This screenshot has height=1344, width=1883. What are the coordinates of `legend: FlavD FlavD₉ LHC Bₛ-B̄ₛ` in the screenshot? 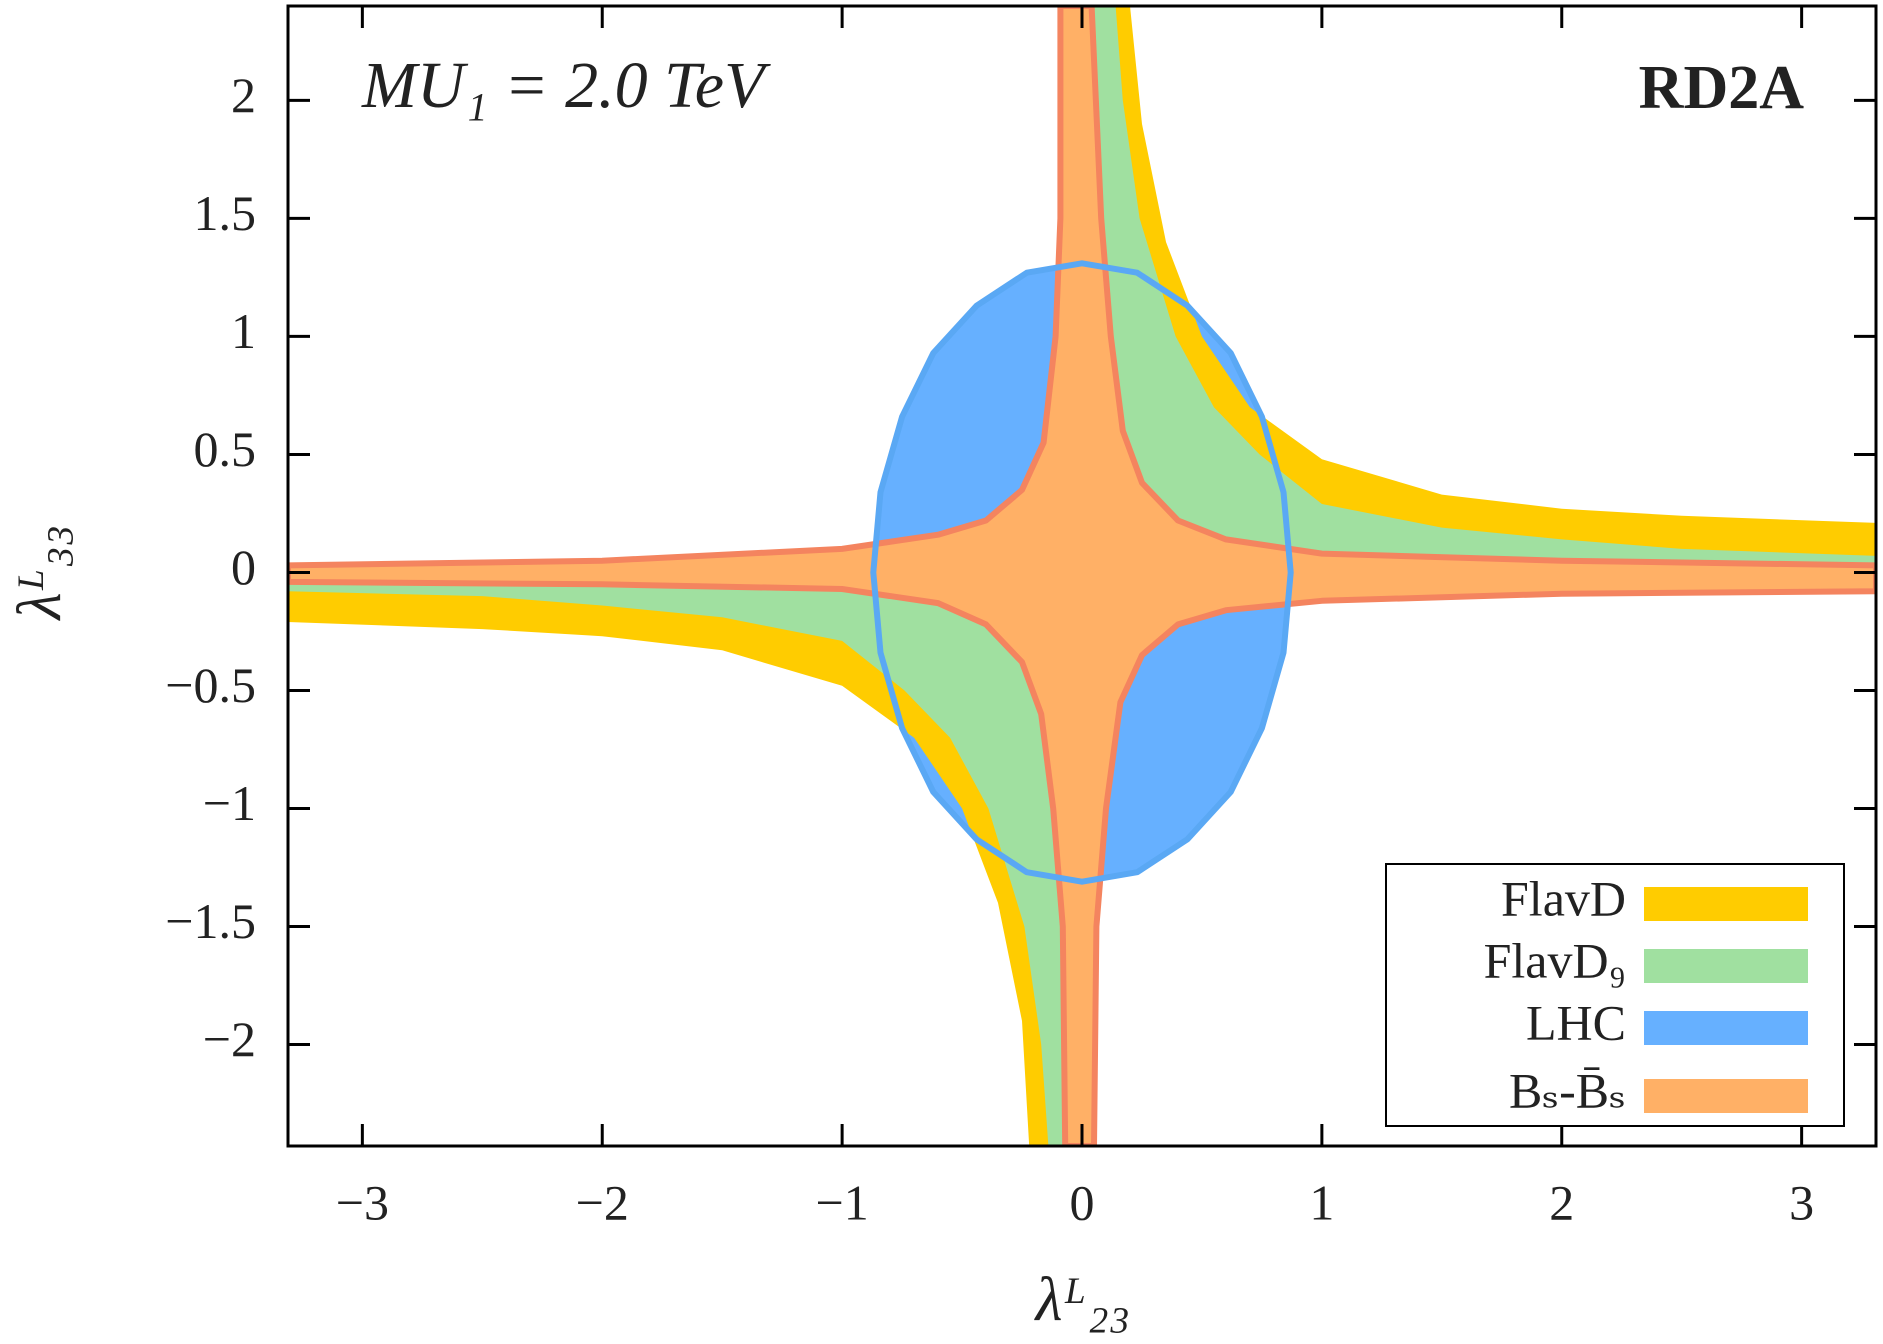 It's located at (1615, 995).